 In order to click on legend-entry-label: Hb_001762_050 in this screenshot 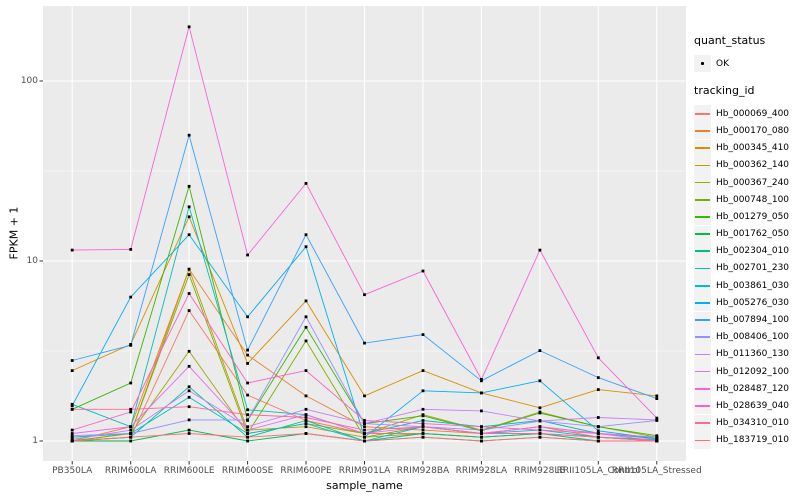, I will do `click(753, 234)`.